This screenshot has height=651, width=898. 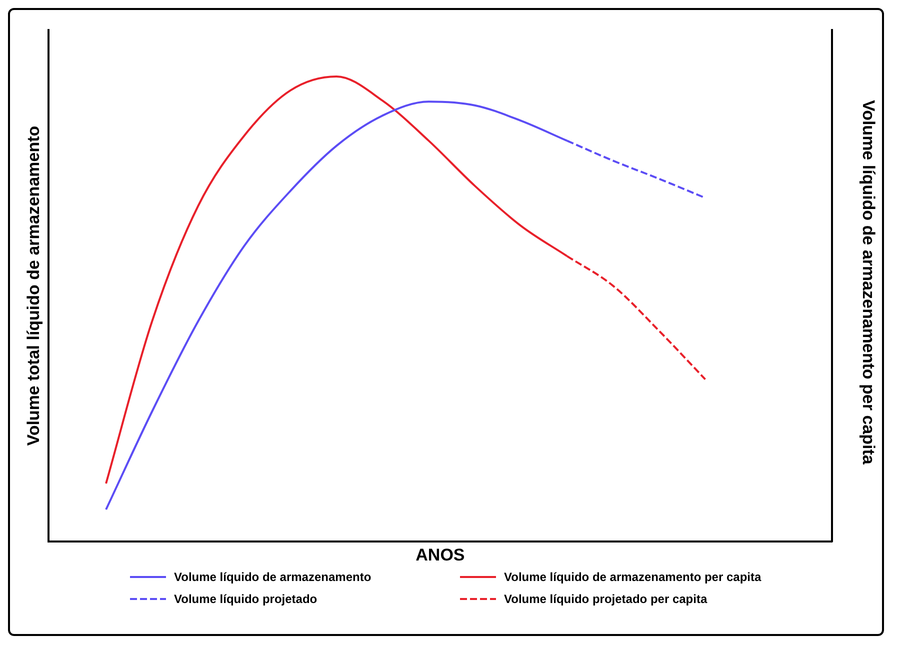 What do you see at coordinates (273, 577) in the screenshot?
I see `legend-label: Volume líquido de armazenamento` at bounding box center [273, 577].